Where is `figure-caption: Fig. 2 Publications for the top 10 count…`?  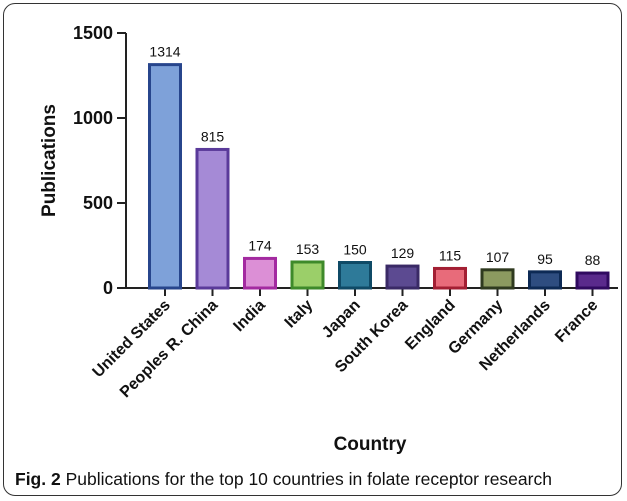
figure-caption: Fig. 2 Publications for the top 10 count… is located at coordinates (317, 479).